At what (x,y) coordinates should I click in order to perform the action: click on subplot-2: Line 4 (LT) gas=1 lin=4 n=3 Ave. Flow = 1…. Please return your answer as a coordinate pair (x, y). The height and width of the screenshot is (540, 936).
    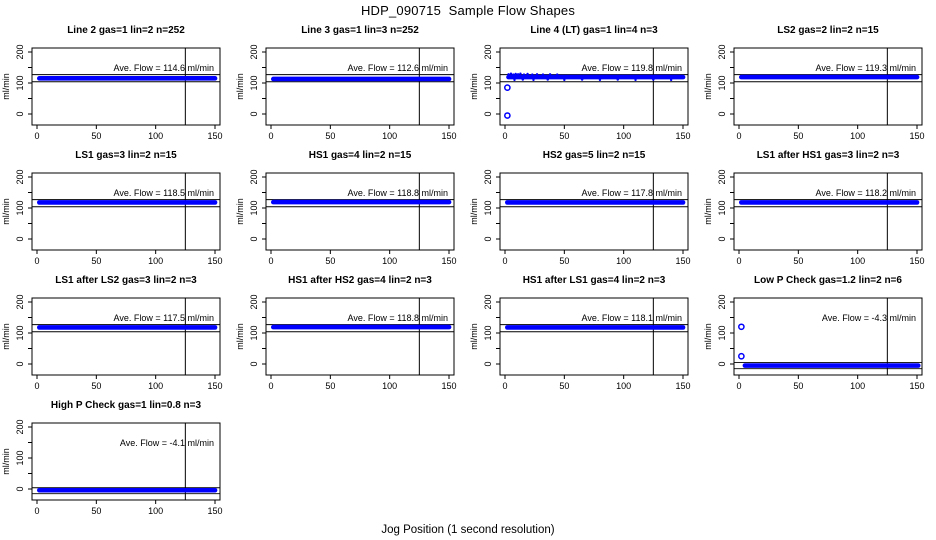
    Looking at the image, I should click on (580, 83).